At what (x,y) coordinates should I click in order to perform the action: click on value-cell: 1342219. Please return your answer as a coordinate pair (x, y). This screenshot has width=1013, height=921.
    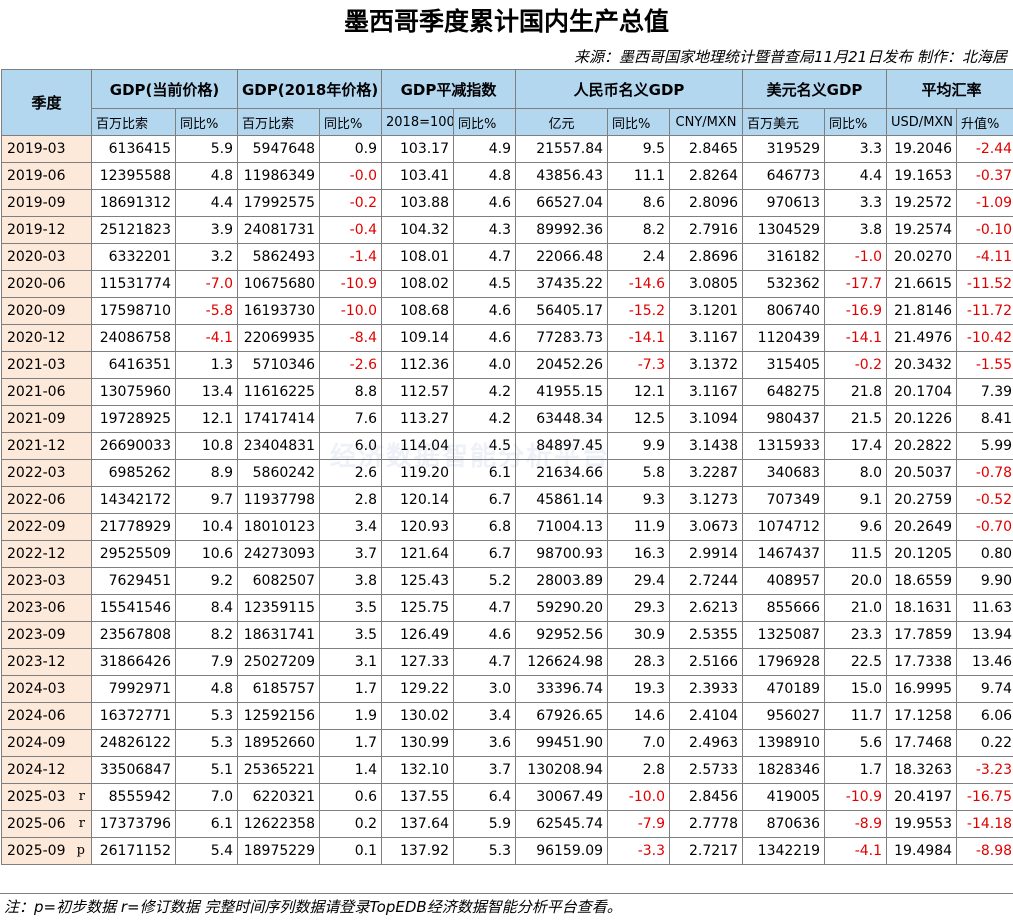
    Looking at the image, I should click on (784, 851).